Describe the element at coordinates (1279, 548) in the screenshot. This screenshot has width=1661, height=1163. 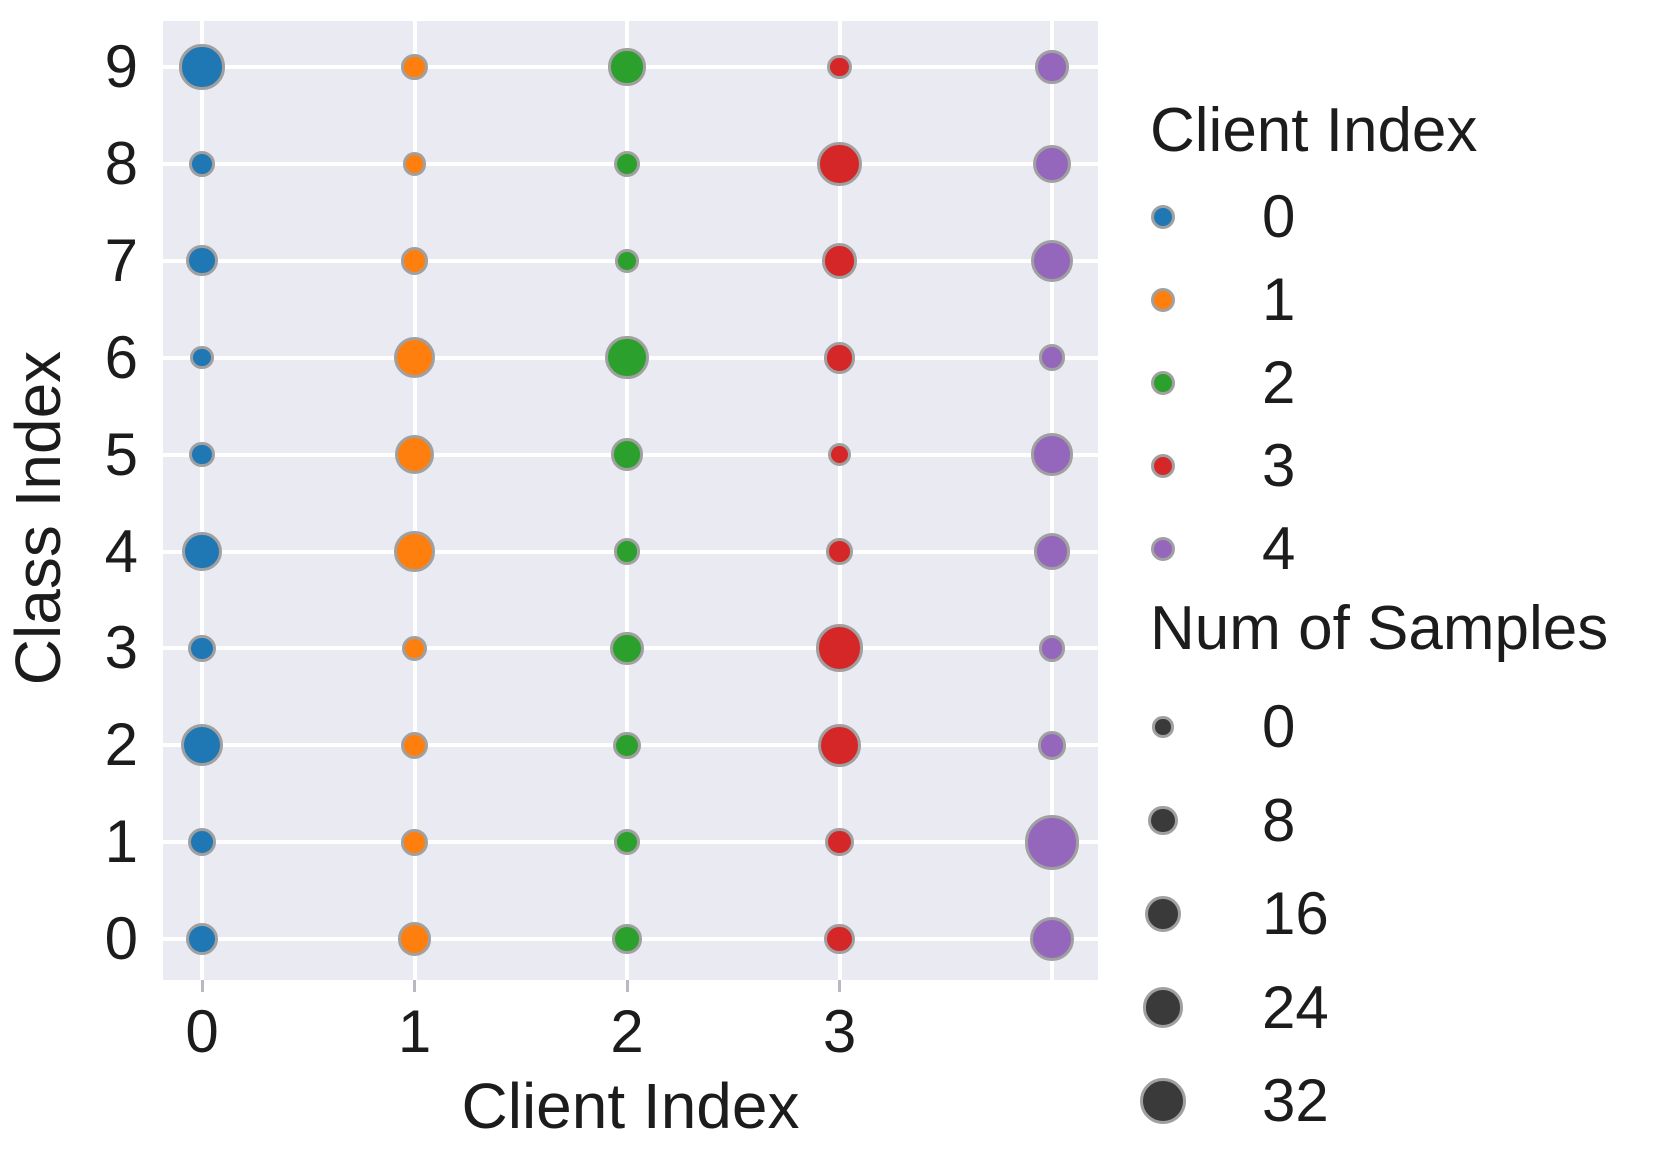
I see `legend-client-label: 4` at that location.